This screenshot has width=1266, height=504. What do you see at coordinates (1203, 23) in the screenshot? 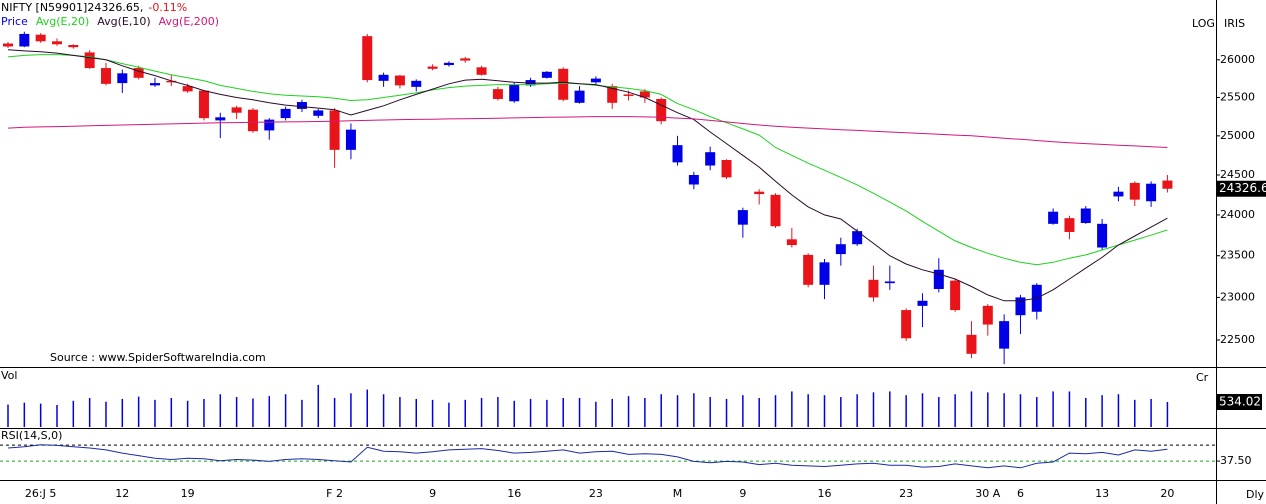
I see `scale-label: LOG` at bounding box center [1203, 23].